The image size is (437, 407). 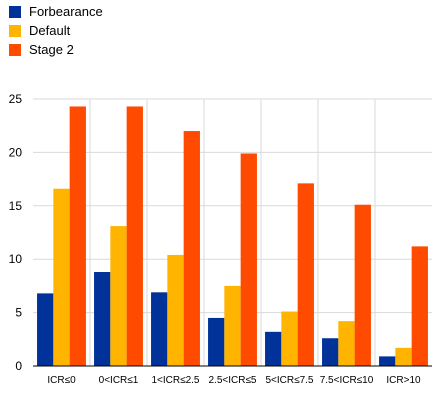 I want to click on x-tick-label-3: 2.5<ICR≤5, so click(x=232, y=380).